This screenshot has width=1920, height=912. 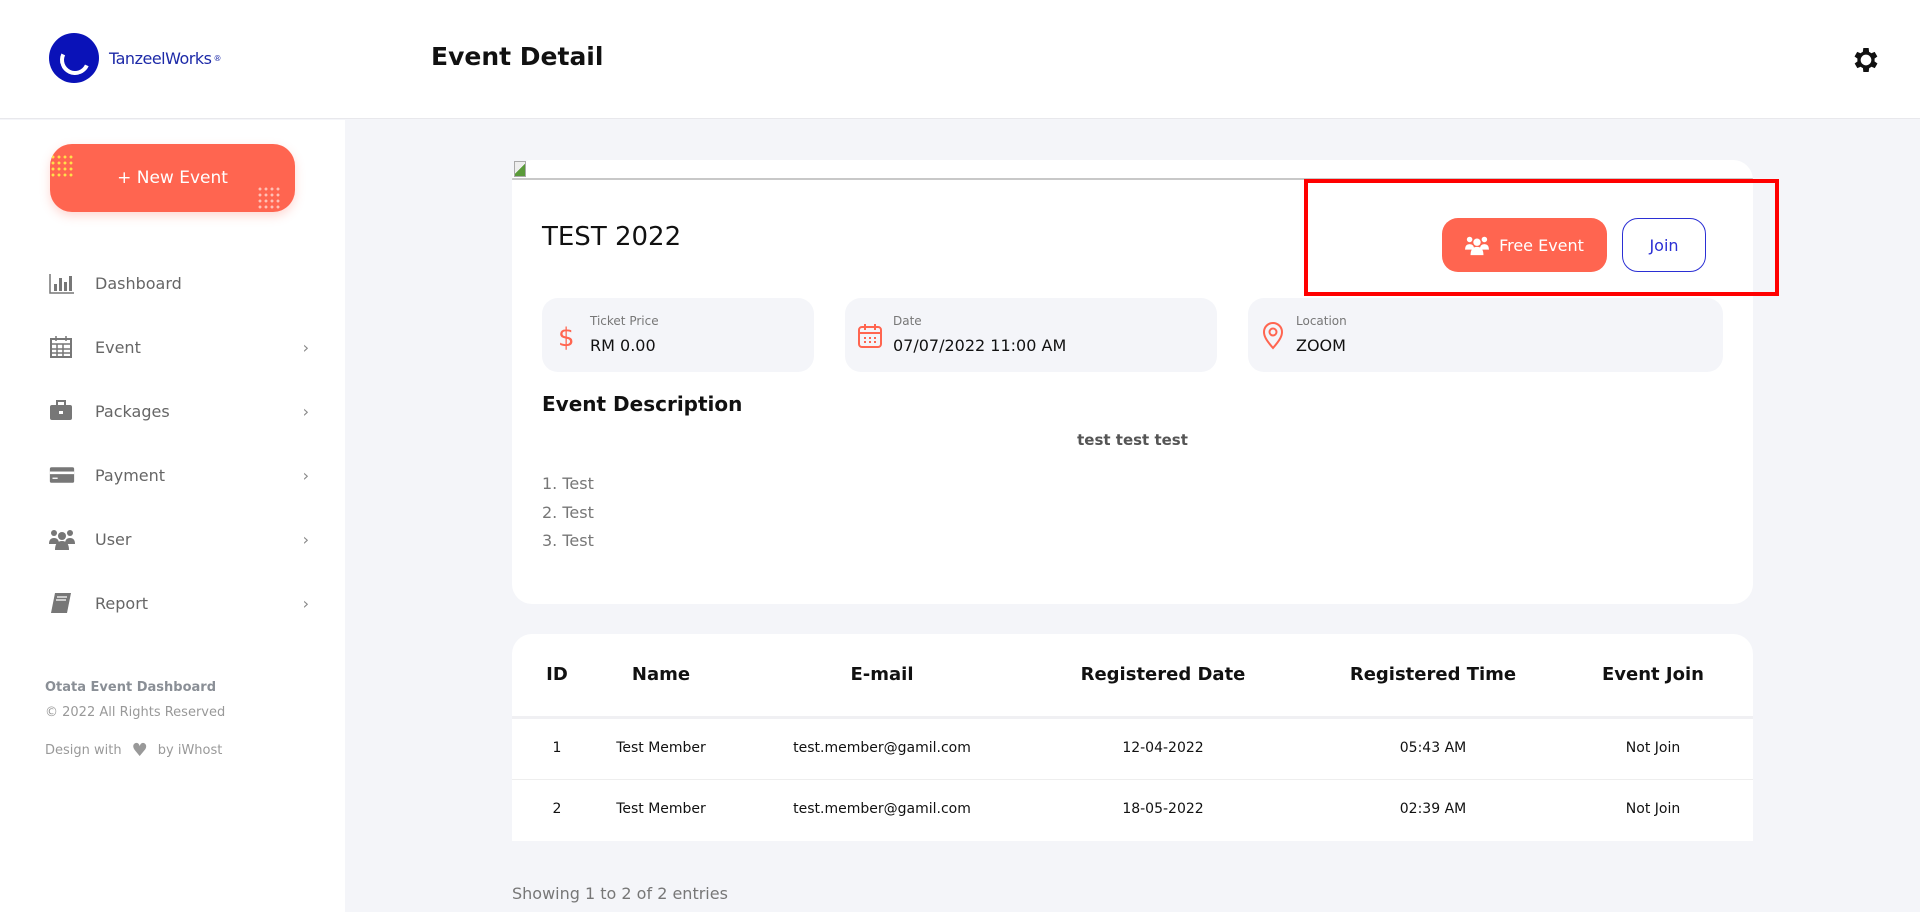 I want to click on column-header-event-join: Event Join, so click(x=1653, y=674).